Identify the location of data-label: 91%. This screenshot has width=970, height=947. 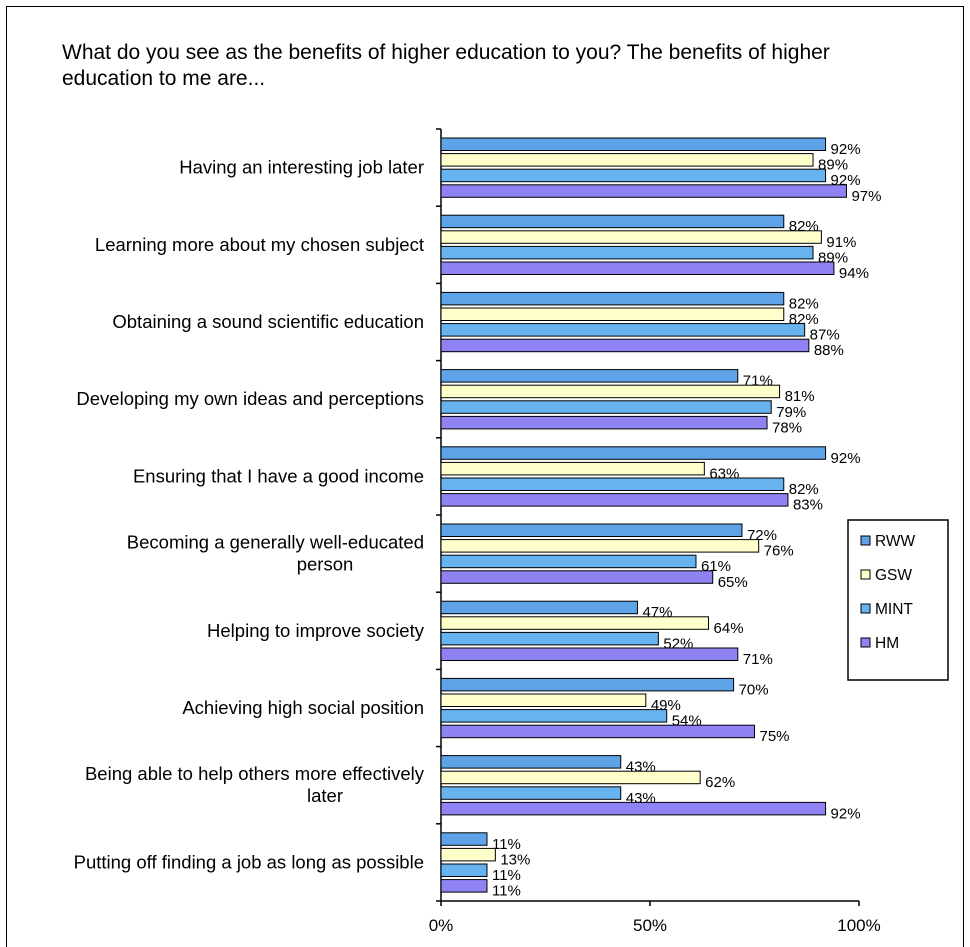
(841, 242).